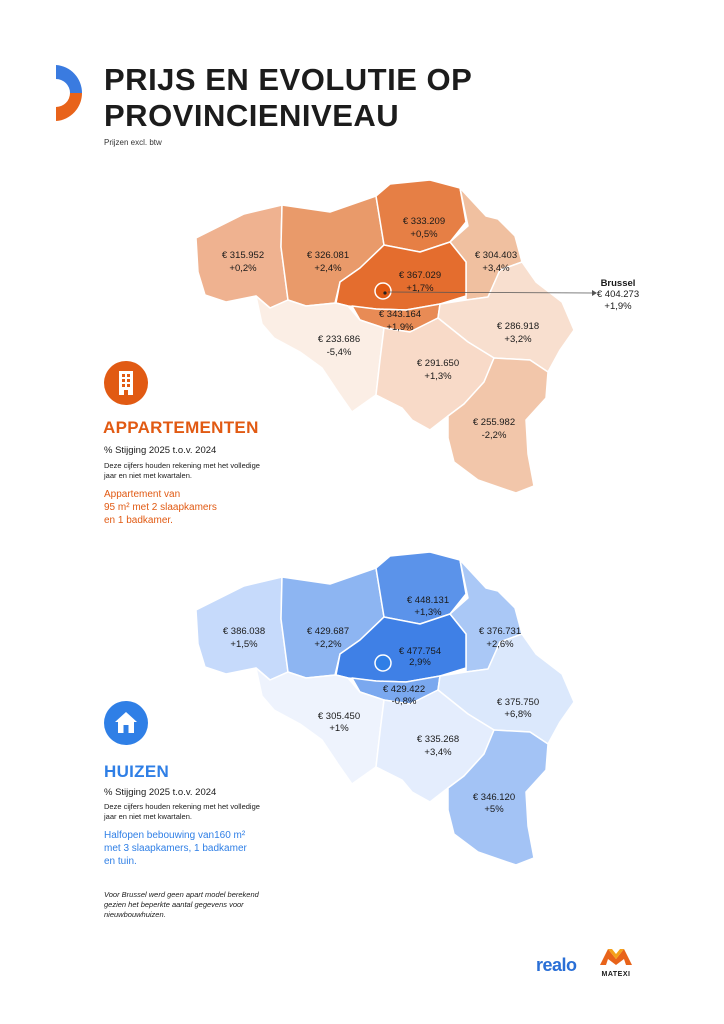 Image resolution: width=724 pixels, height=1024 pixels. I want to click on matexi-logo-mark, so click(616, 957).